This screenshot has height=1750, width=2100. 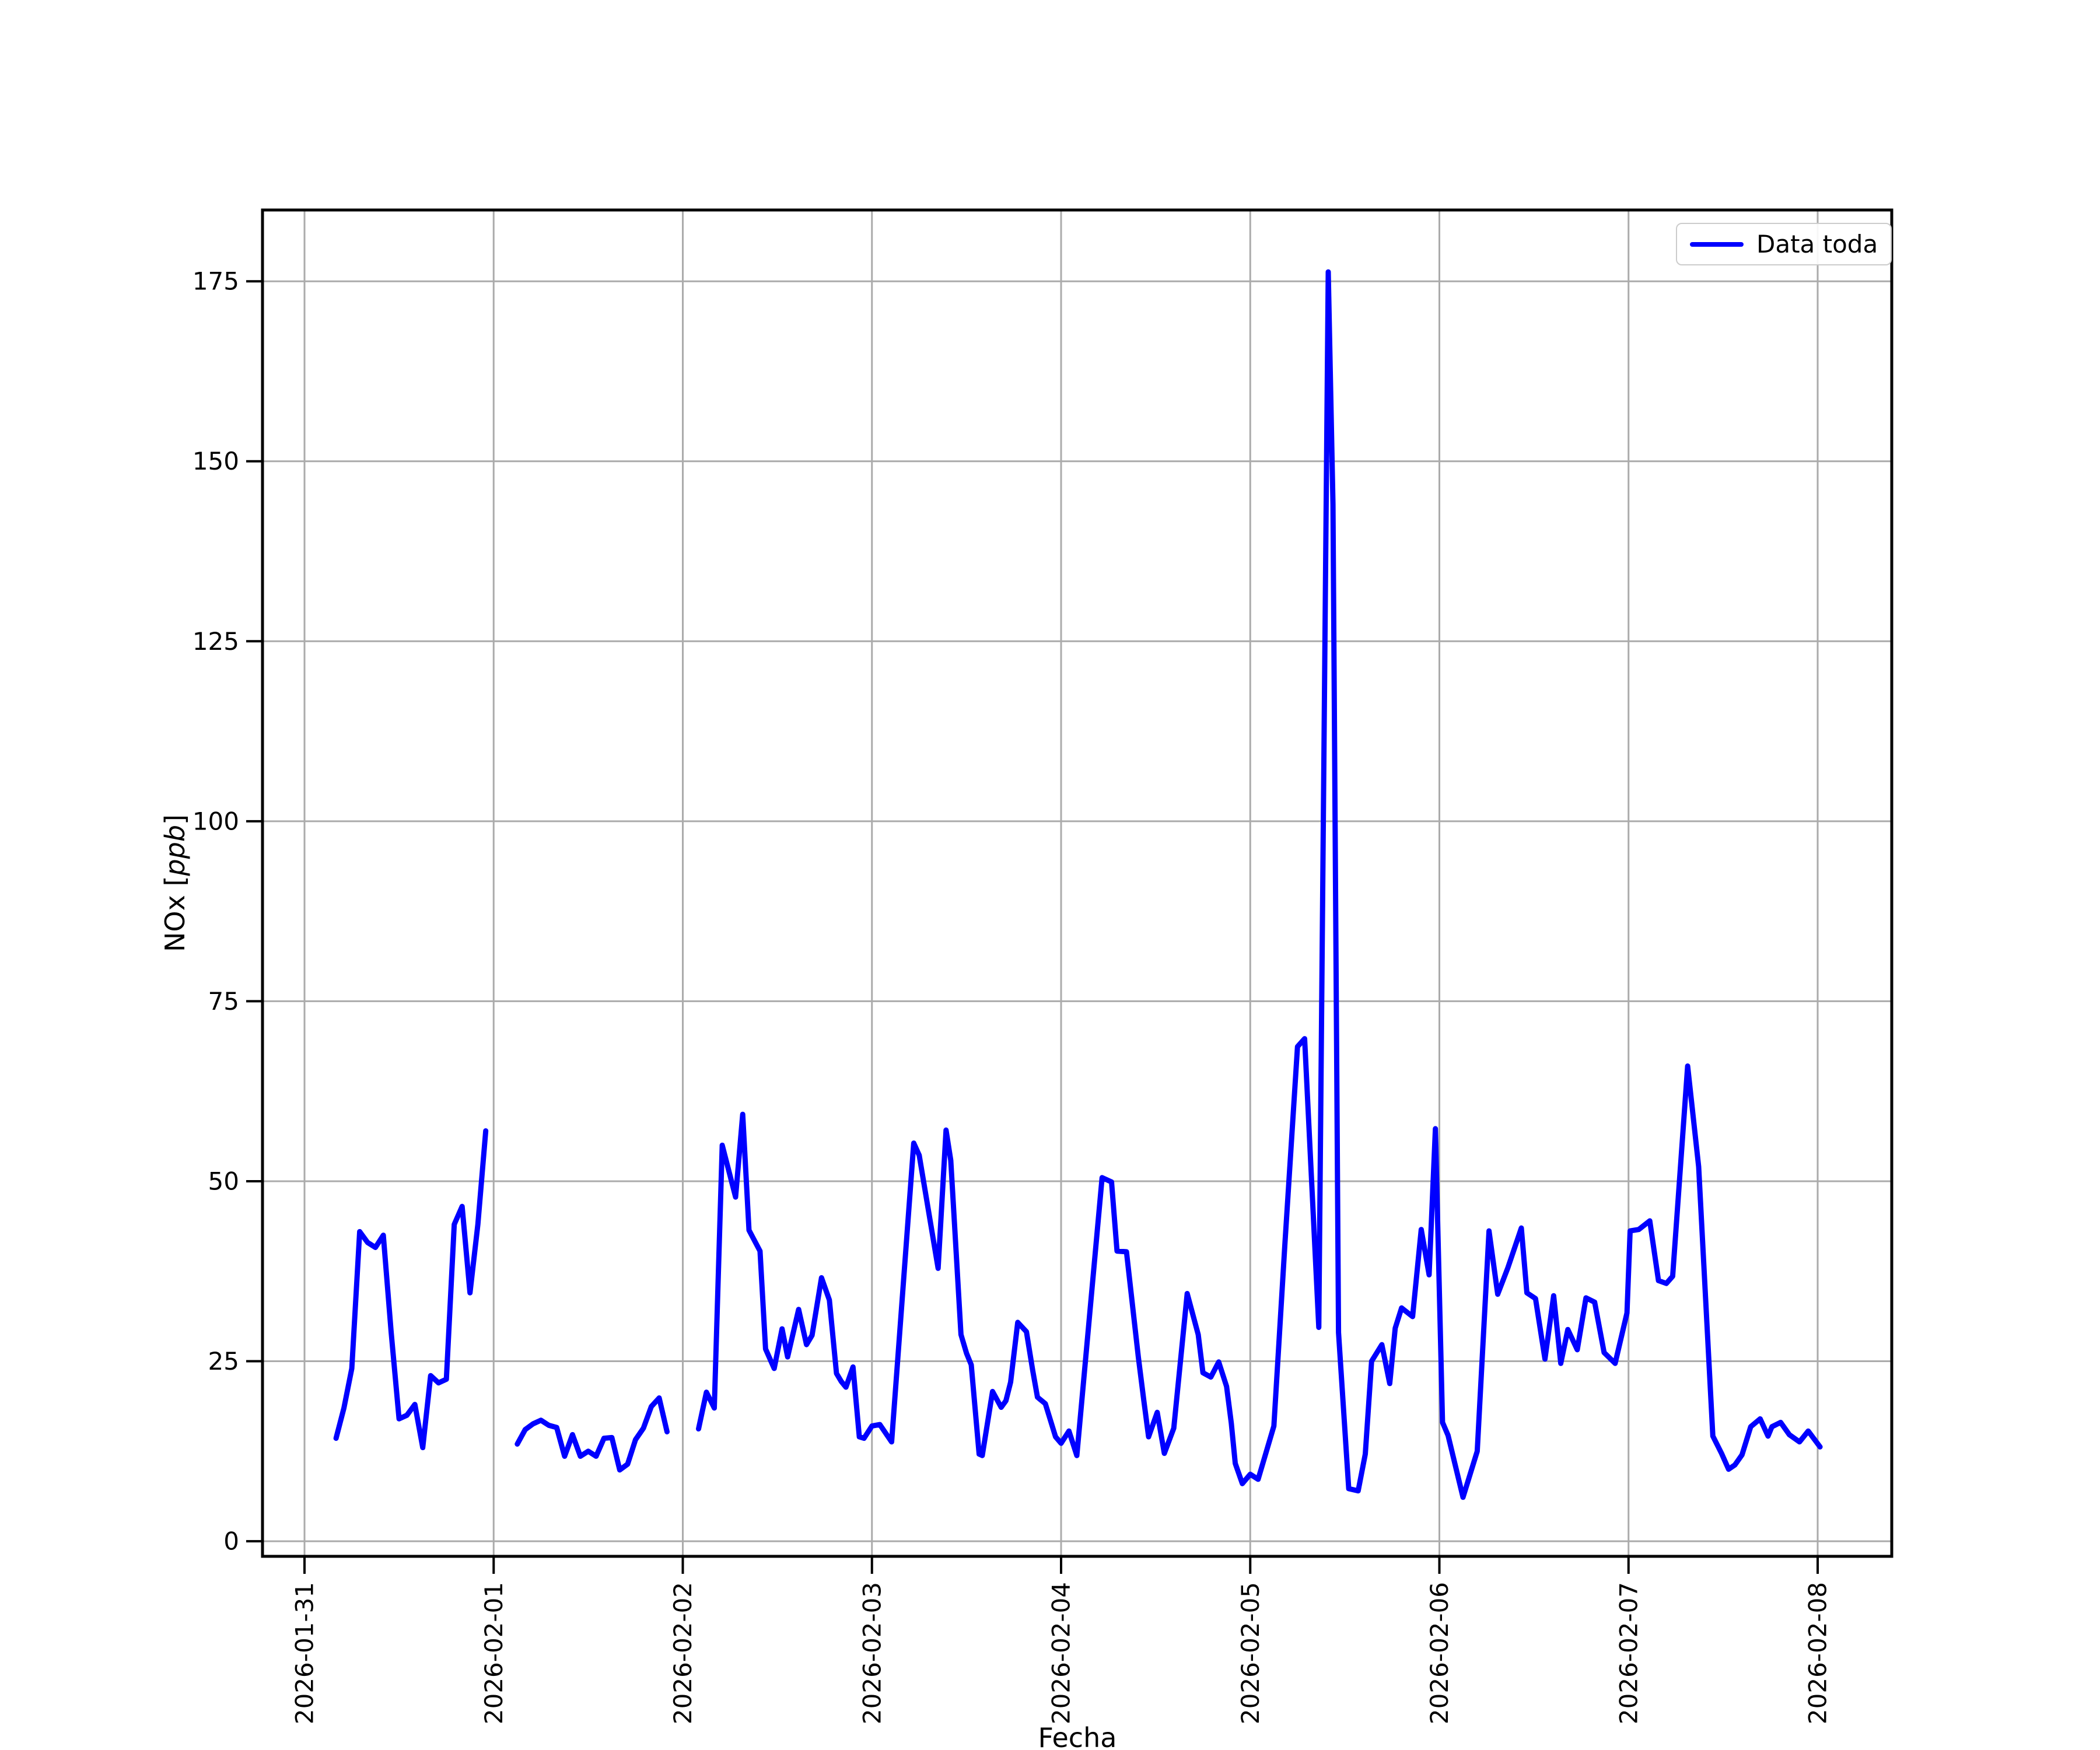 I want to click on y-tick-label: 50, so click(x=223, y=1181).